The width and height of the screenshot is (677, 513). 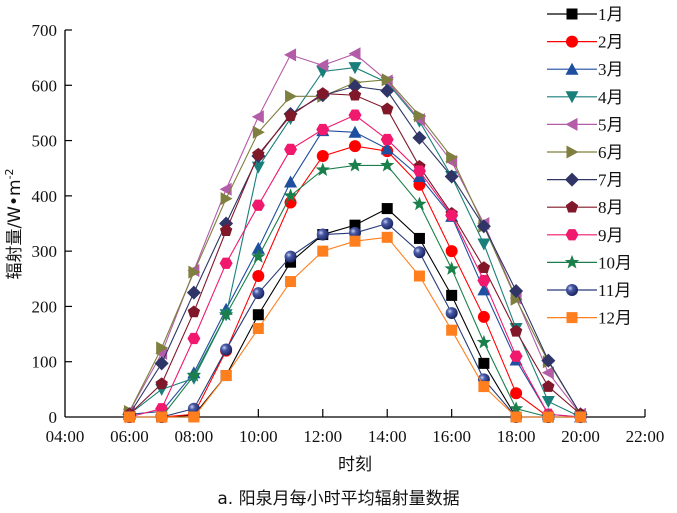 What do you see at coordinates (14, 223) in the screenshot?
I see `y-axis-title: 辐射量/W•m-2` at bounding box center [14, 223].